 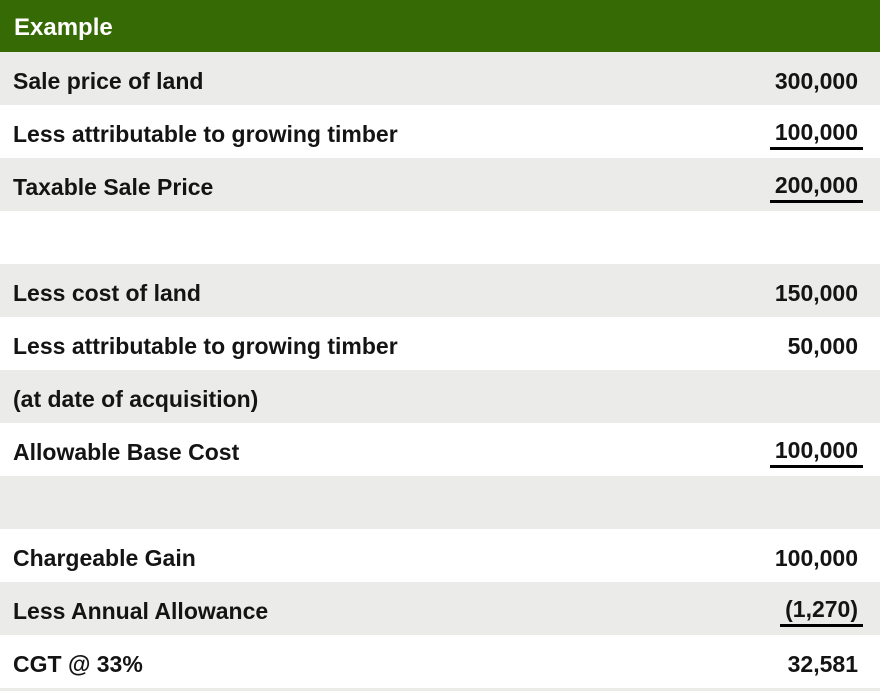 I want to click on row-amount: 50,000, so click(x=822, y=346).